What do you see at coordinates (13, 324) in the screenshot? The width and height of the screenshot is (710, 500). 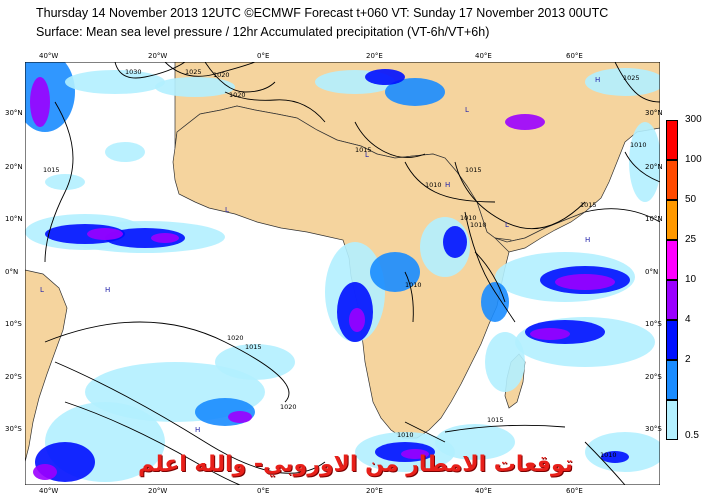 I see `lat-tick-left: 10°S` at bounding box center [13, 324].